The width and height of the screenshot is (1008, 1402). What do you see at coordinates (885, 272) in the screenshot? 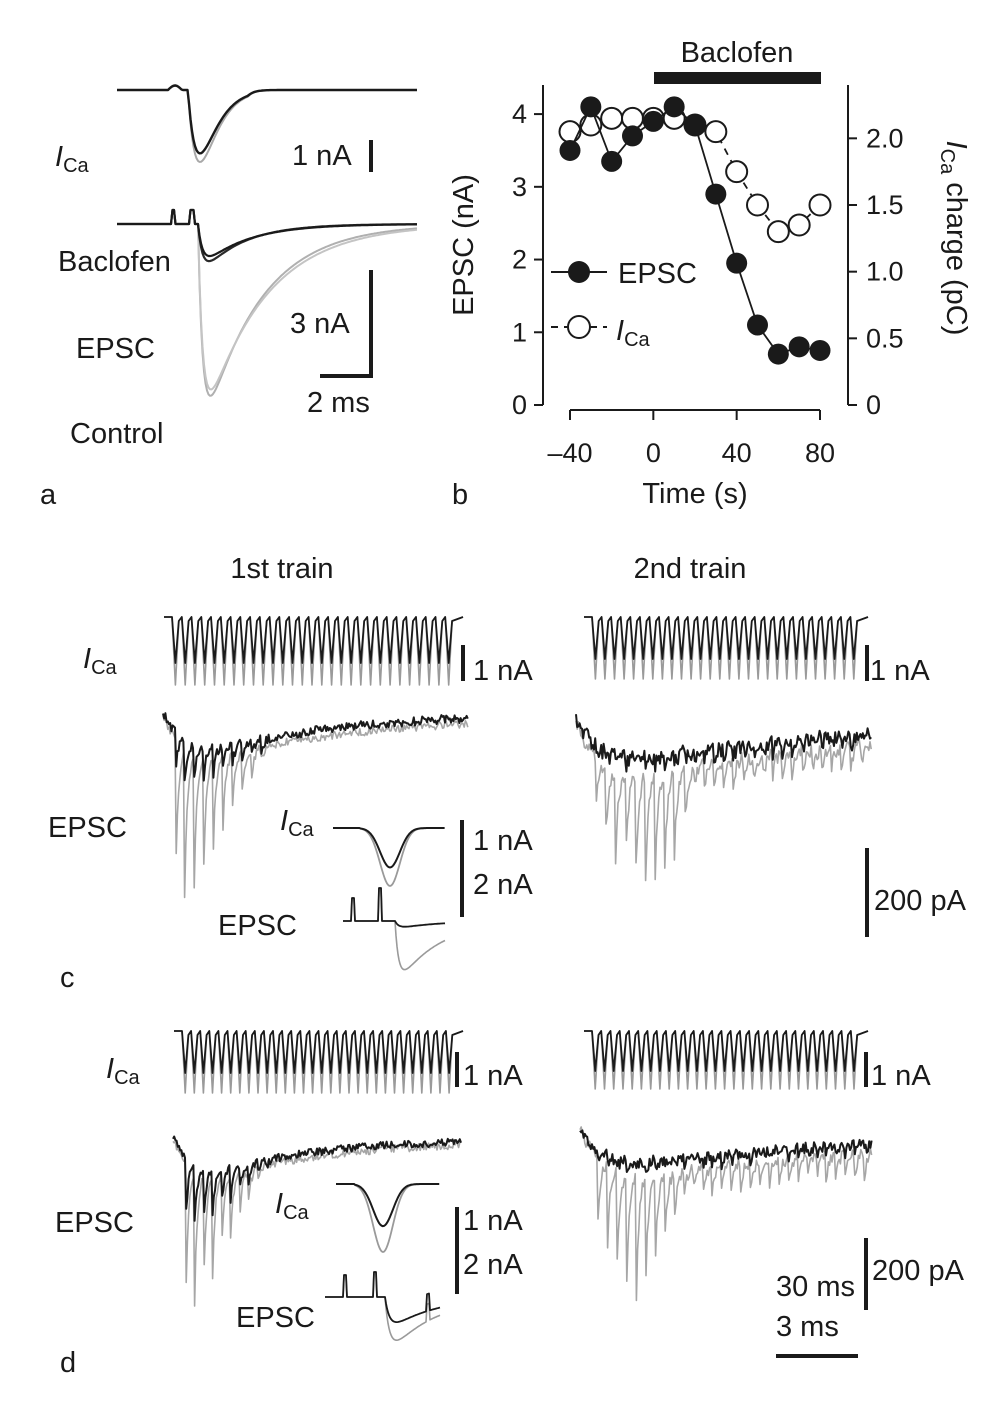
I see `y-right-tick-label: 1.0` at bounding box center [885, 272].